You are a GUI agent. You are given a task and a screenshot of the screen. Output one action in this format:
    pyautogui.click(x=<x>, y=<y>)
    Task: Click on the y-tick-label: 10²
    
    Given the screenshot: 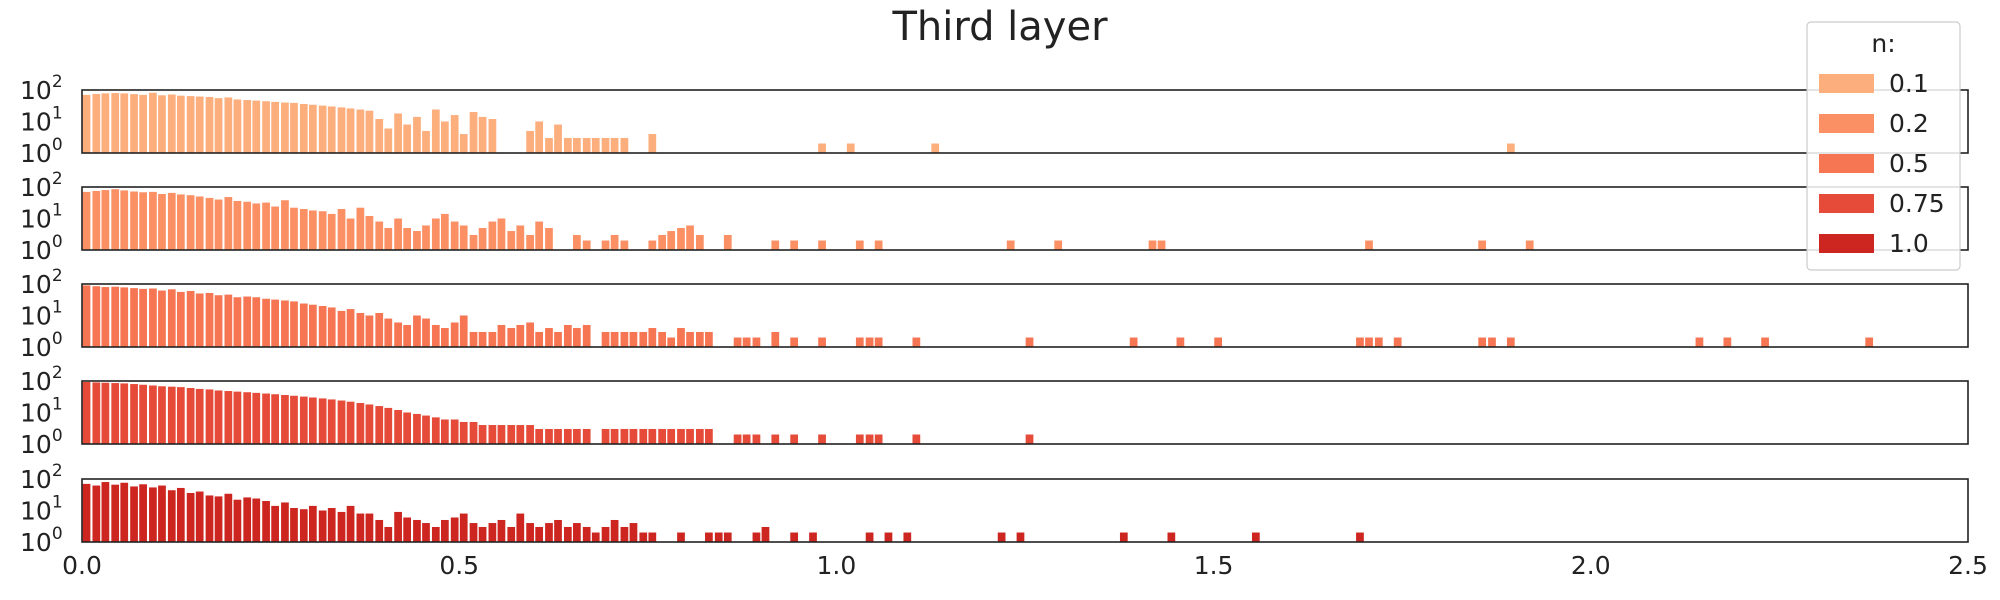 What is the action you would take?
    pyautogui.click(x=41, y=379)
    